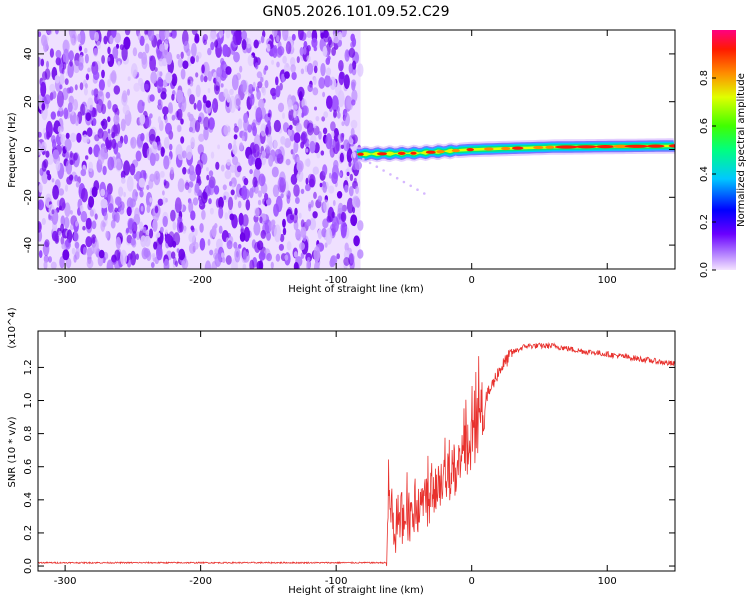  What do you see at coordinates (28, 367) in the screenshot?
I see `y-tick-label: 1.2` at bounding box center [28, 367].